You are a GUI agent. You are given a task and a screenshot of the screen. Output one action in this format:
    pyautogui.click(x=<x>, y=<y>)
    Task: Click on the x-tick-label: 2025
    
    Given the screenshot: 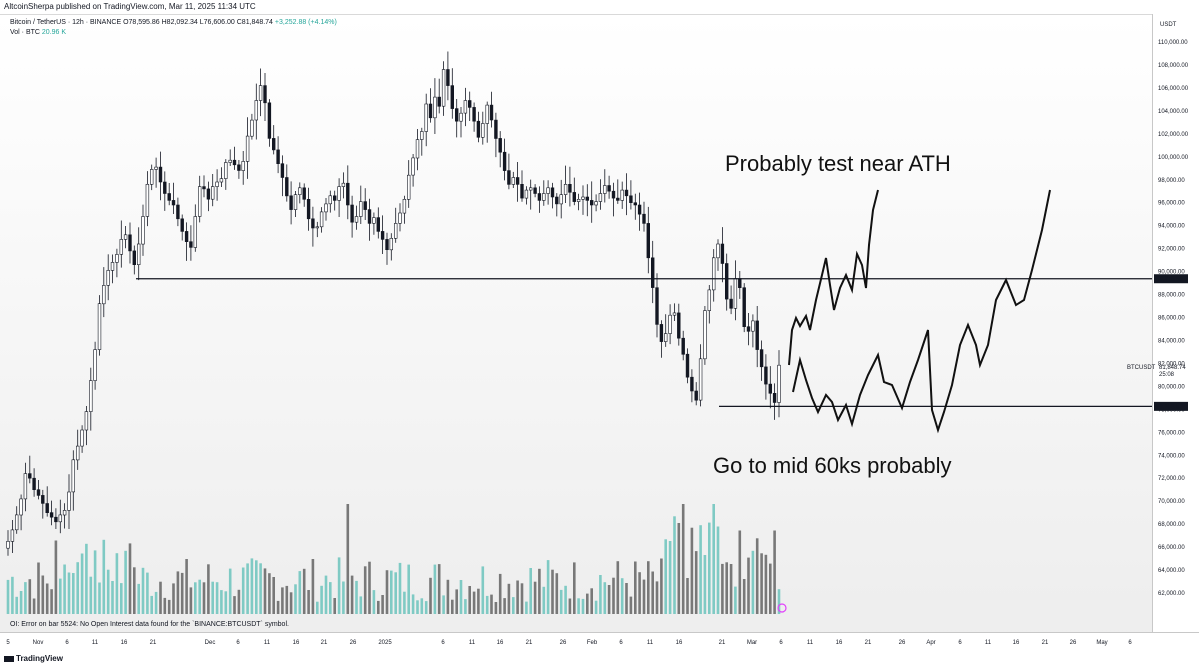 What is the action you would take?
    pyautogui.click(x=385, y=643)
    